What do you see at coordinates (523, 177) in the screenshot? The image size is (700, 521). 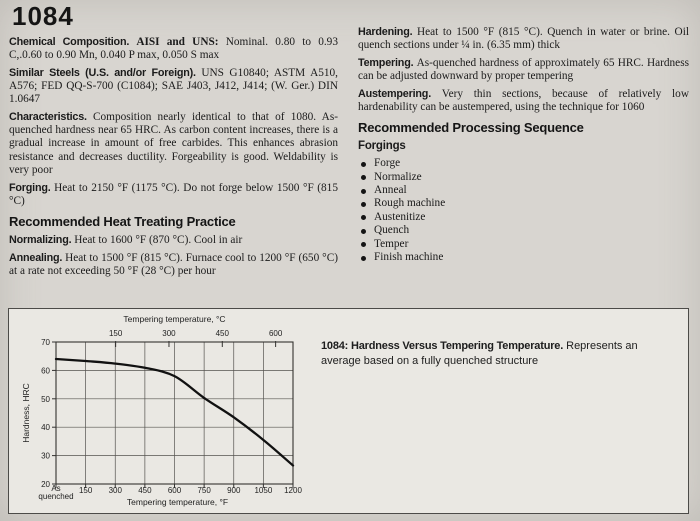 I see `sequence-item: Normalize` at bounding box center [523, 177].